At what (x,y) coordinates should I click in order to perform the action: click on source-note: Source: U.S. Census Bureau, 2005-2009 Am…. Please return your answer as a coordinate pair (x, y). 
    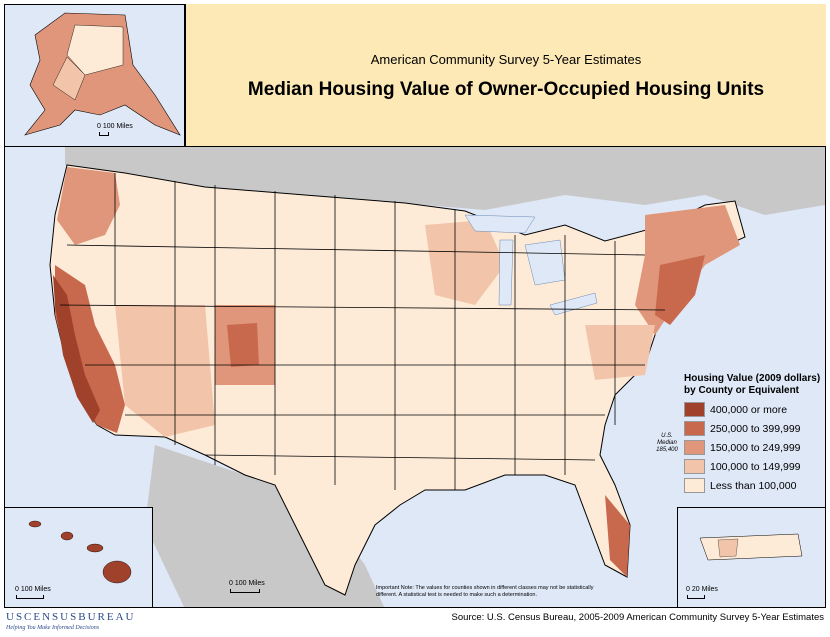
    Looking at the image, I should click on (637, 617).